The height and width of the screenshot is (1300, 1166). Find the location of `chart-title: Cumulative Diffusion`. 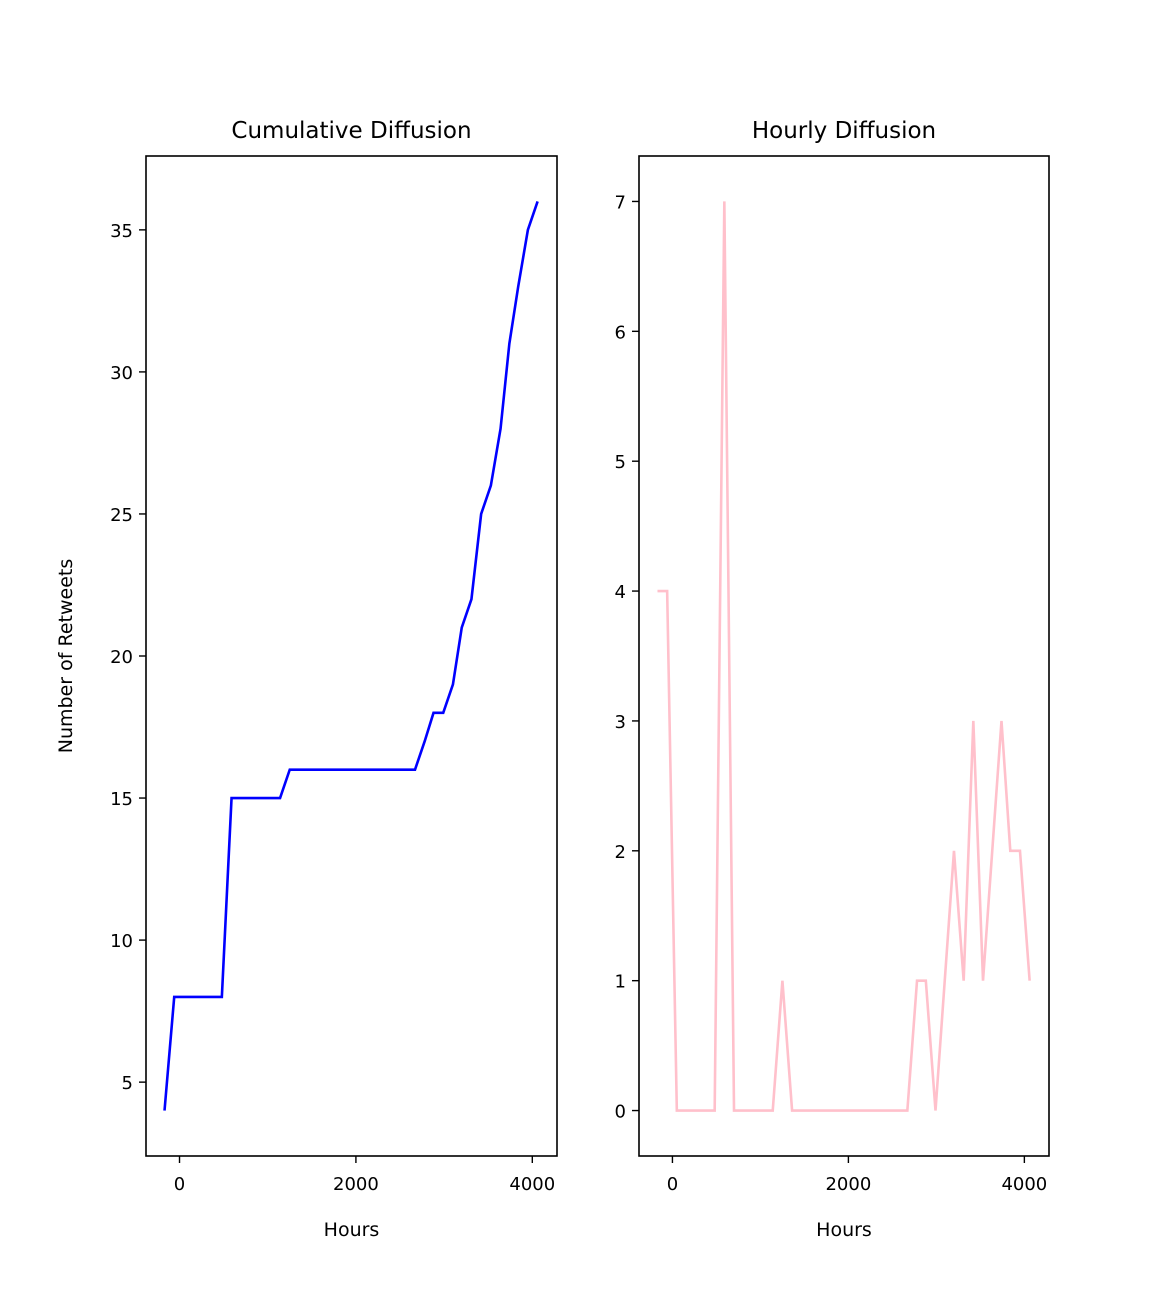

chart-title: Cumulative Diffusion is located at coordinates (351, 131).